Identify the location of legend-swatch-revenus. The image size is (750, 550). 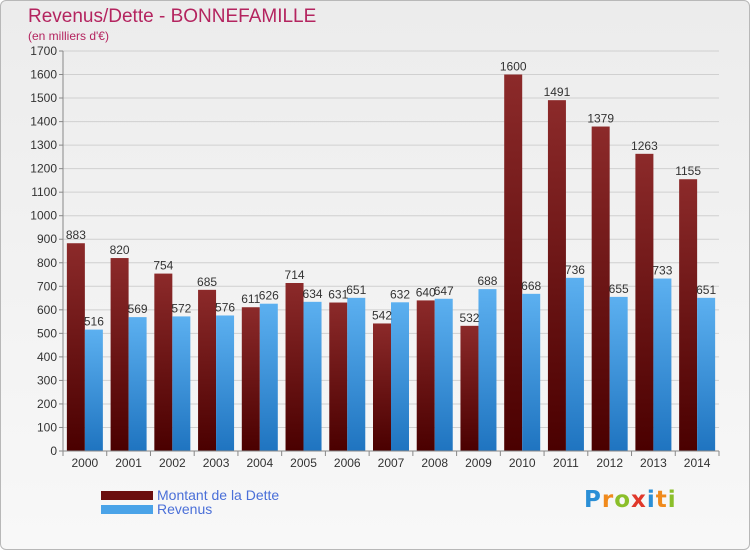
(127, 509).